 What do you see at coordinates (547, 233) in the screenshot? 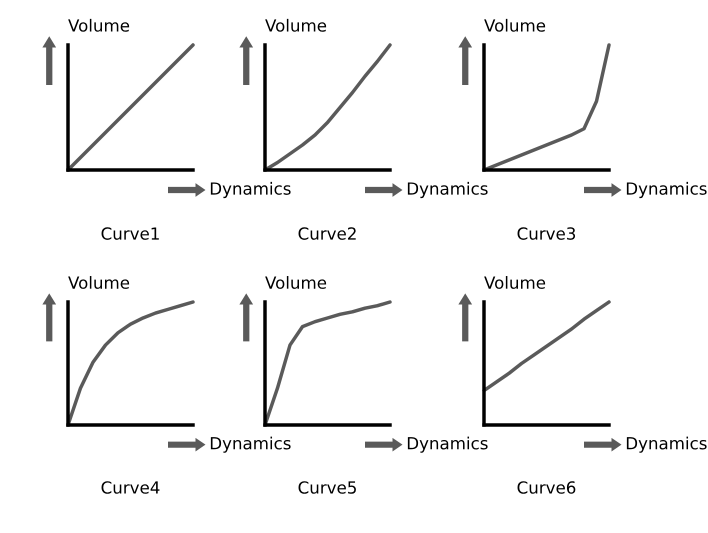
I see `text: Curve3` at bounding box center [547, 233].